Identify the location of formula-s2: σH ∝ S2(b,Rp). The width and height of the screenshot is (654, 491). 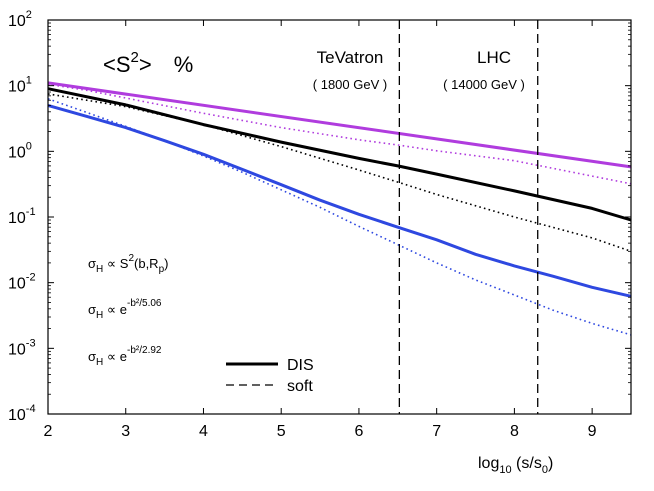
(128, 264).